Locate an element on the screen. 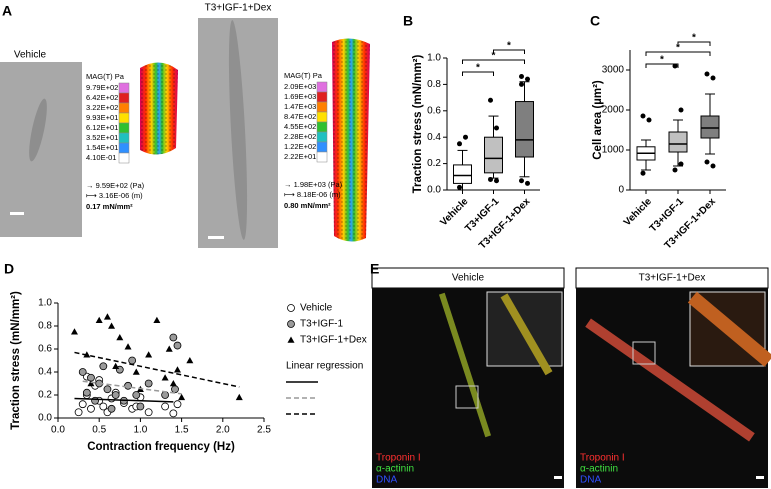  scale-bar is located at coordinates (17, 213).